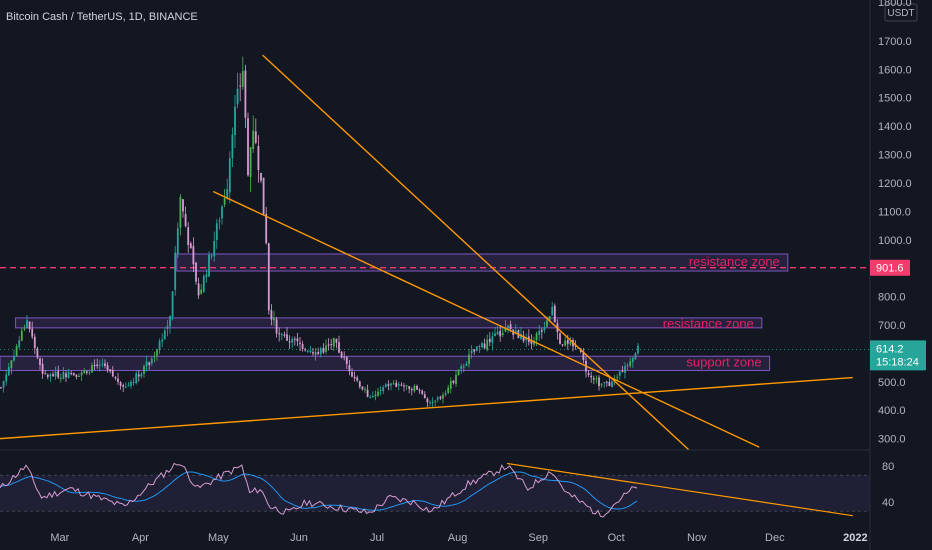 The height and width of the screenshot is (550, 932). What do you see at coordinates (679, 489) in the screenshot?
I see `rsi-trendline` at bounding box center [679, 489].